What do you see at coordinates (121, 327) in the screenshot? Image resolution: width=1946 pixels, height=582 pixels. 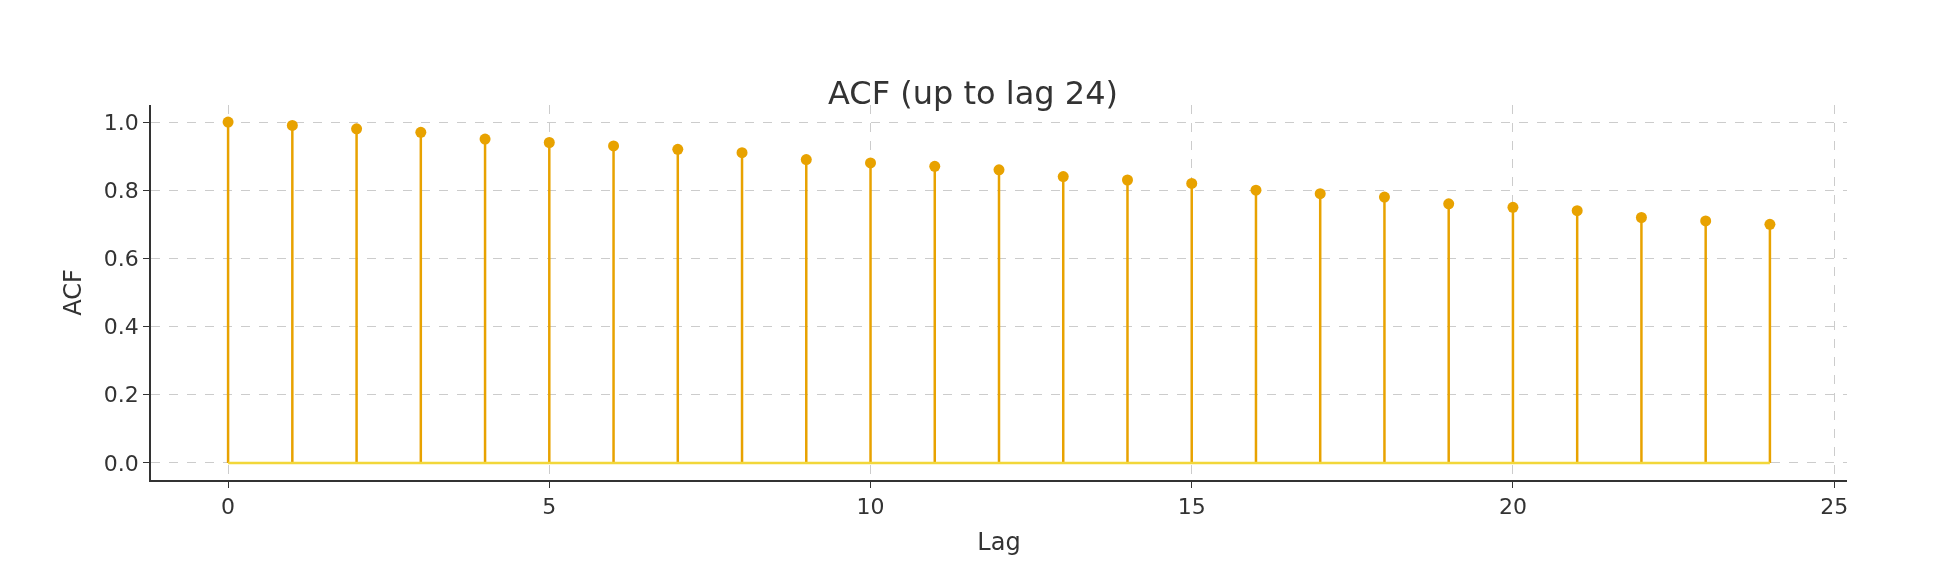 I see `y-tick-label: 0.4` at bounding box center [121, 327].